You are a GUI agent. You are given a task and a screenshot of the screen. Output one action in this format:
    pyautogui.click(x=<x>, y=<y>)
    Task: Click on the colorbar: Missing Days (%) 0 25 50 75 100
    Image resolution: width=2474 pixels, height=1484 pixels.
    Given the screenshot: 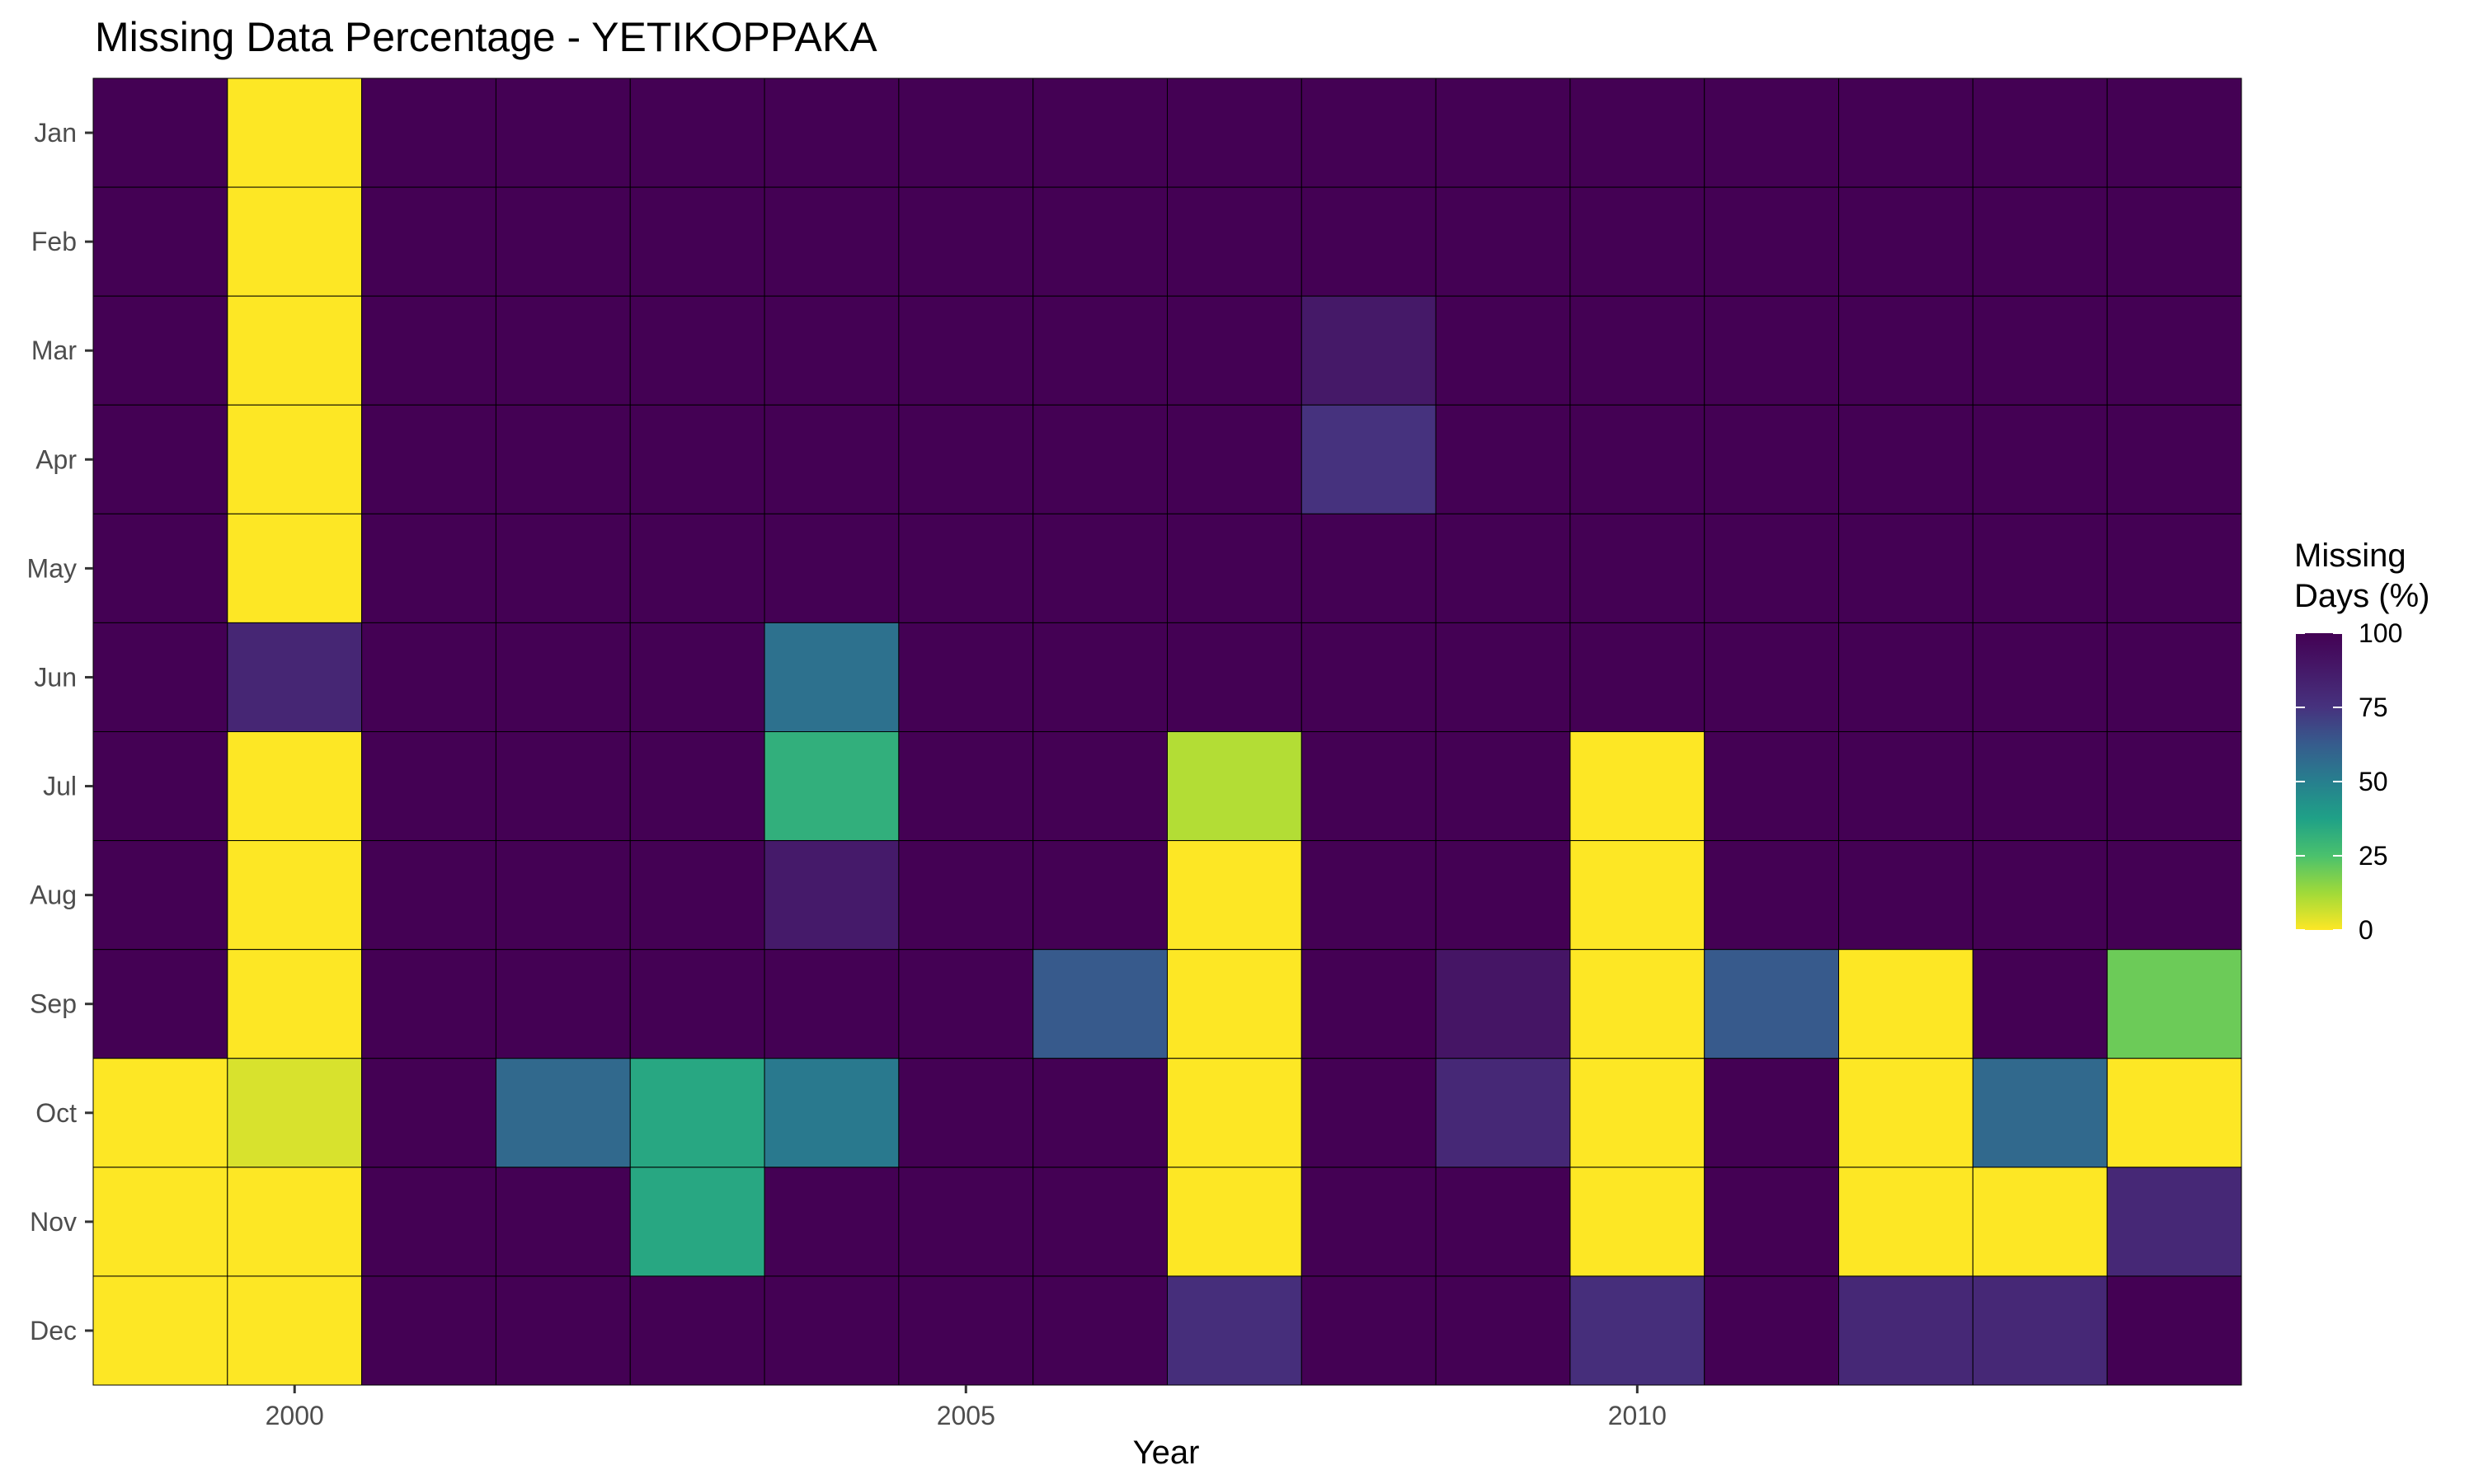 What is the action you would take?
    pyautogui.click(x=2361, y=741)
    